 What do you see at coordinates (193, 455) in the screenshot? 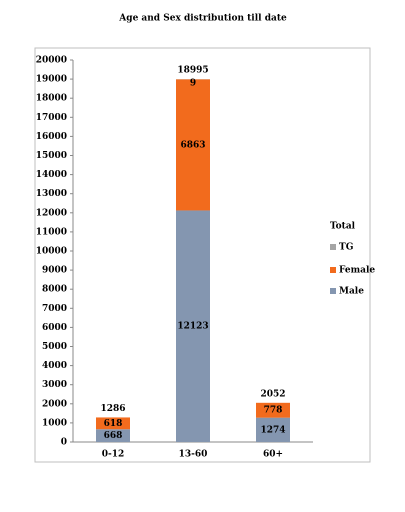
I see `x-tick-label: 13-60` at bounding box center [193, 455].